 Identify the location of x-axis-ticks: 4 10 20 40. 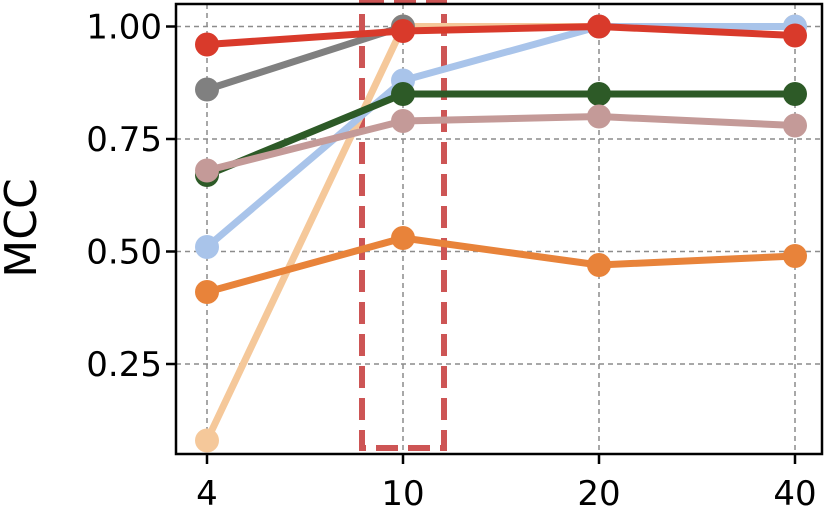
(506, 482).